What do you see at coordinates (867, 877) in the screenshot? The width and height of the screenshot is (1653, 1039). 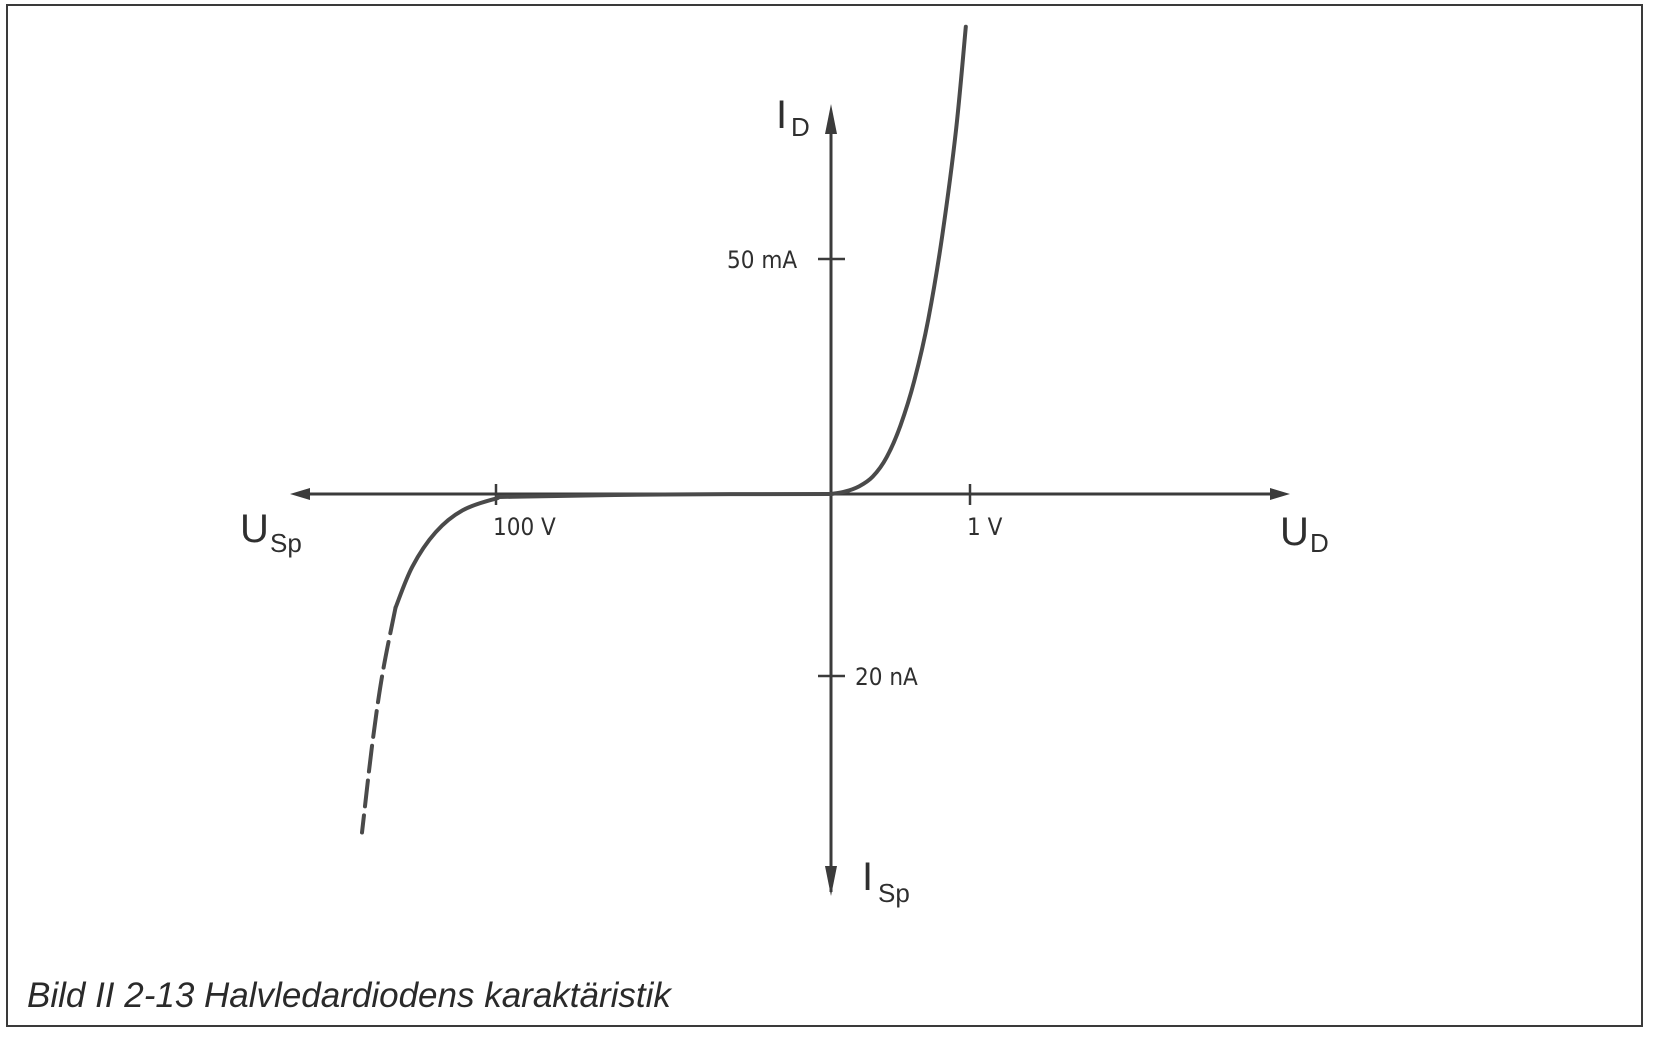 I see `axis-label-y-negative-main: I` at bounding box center [867, 877].